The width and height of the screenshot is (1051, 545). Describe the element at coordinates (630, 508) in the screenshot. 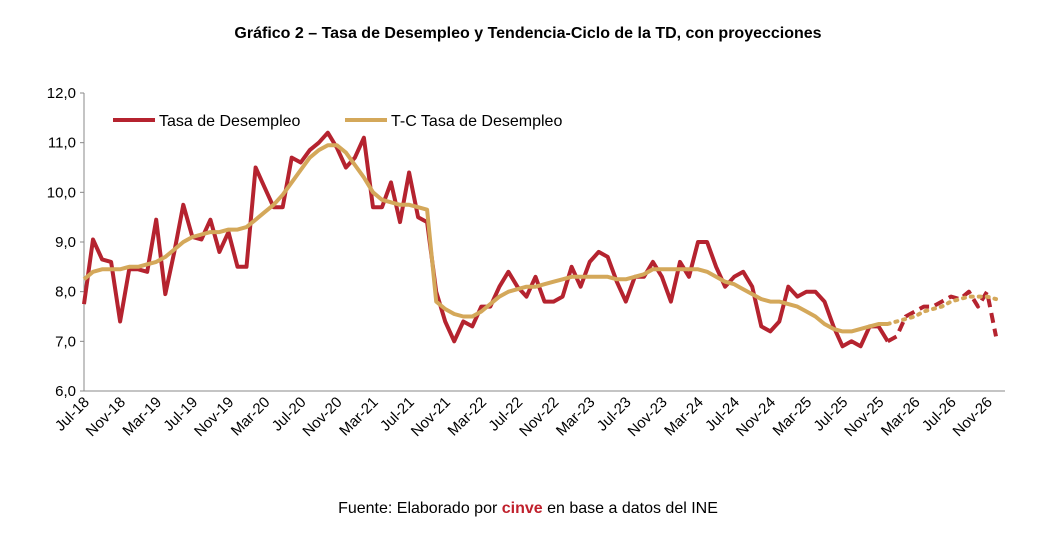

I see `source-suffix: en base a datos del INE` at that location.